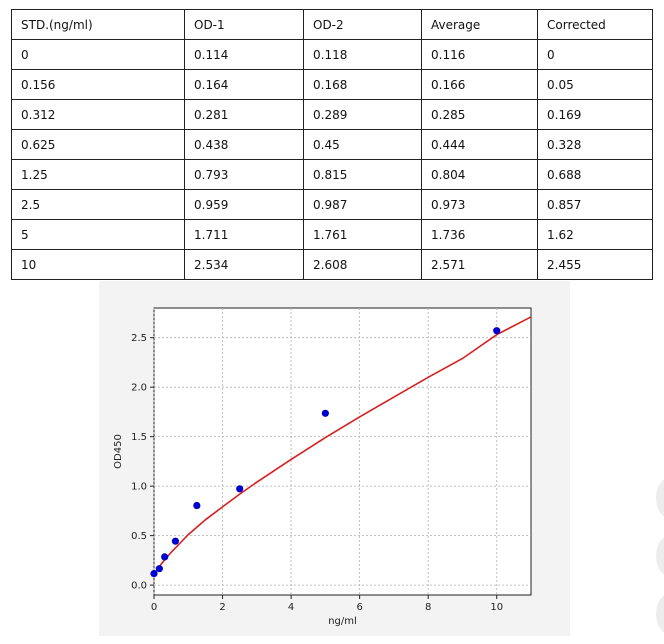 Image resolution: width=664 pixels, height=644 pixels. I want to click on table-row: 0.312 0.281 0.289 0.285 0.169, so click(332, 114).